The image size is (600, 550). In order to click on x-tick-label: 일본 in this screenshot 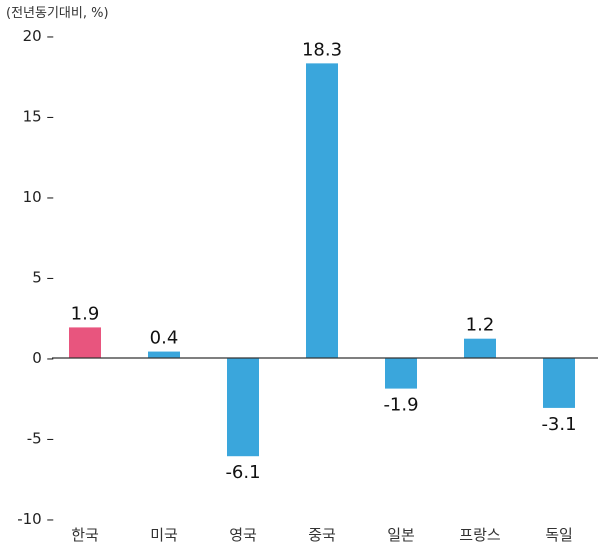, I will do `click(401, 535)`.